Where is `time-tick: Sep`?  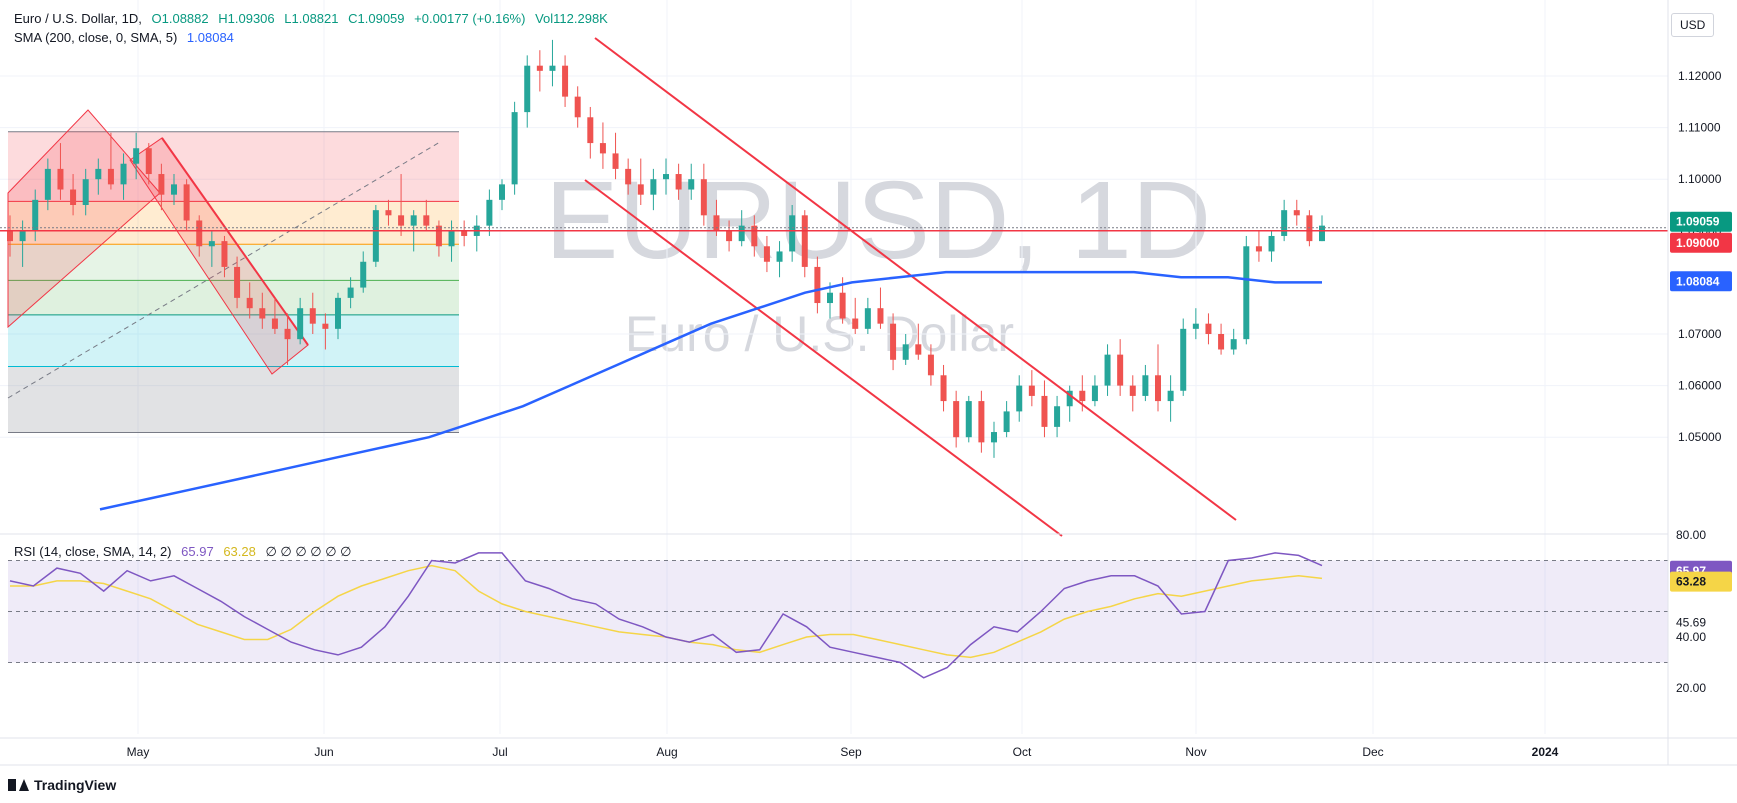 time-tick: Sep is located at coordinates (851, 752).